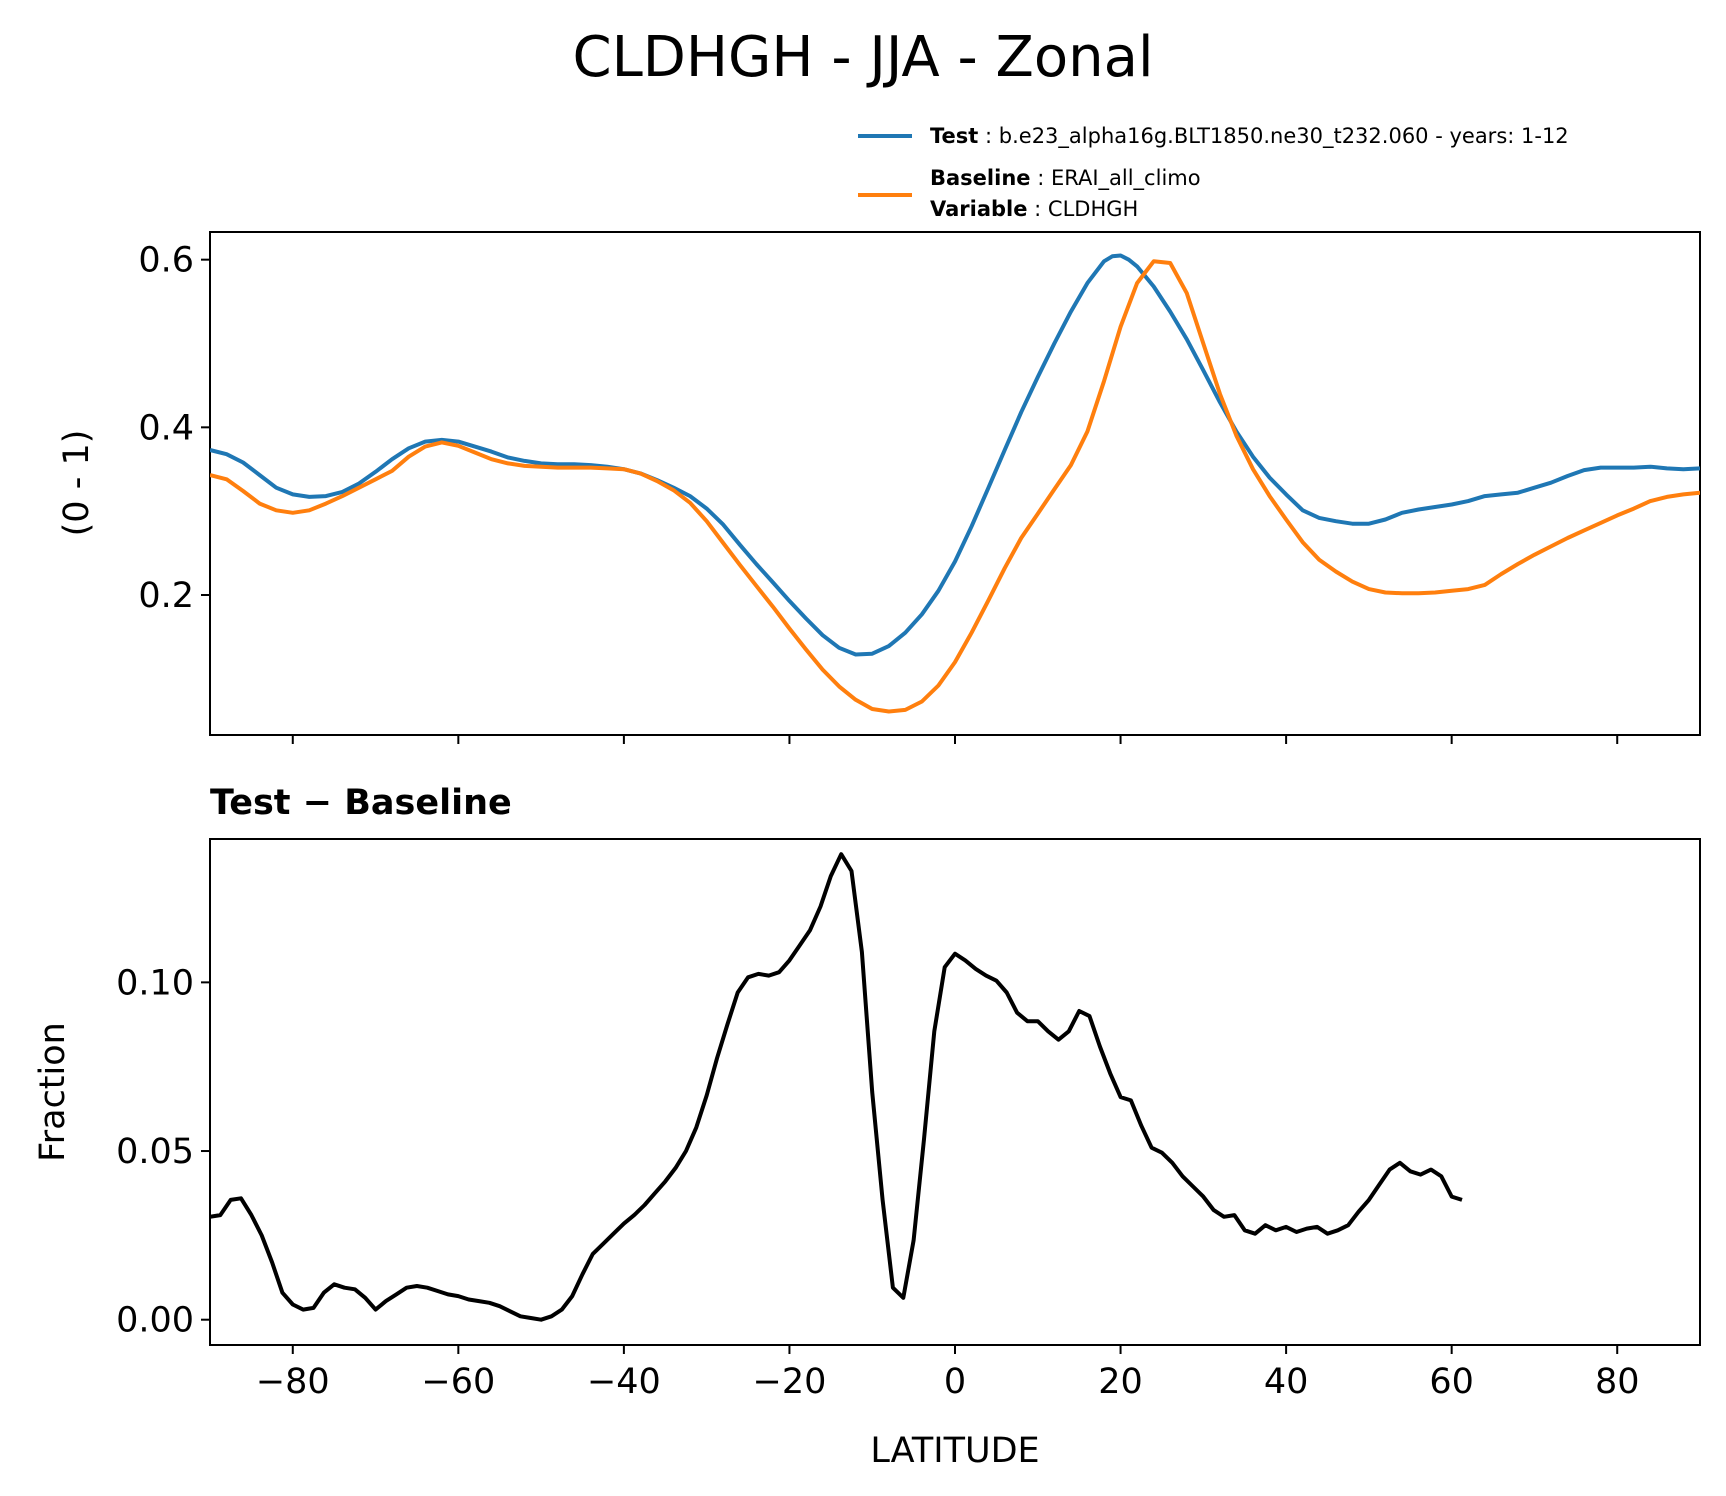 Image resolution: width=1726 pixels, height=1496 pixels. Describe the element at coordinates (155, 983) in the screenshot. I see `y-tick-label: 0.10` at that location.